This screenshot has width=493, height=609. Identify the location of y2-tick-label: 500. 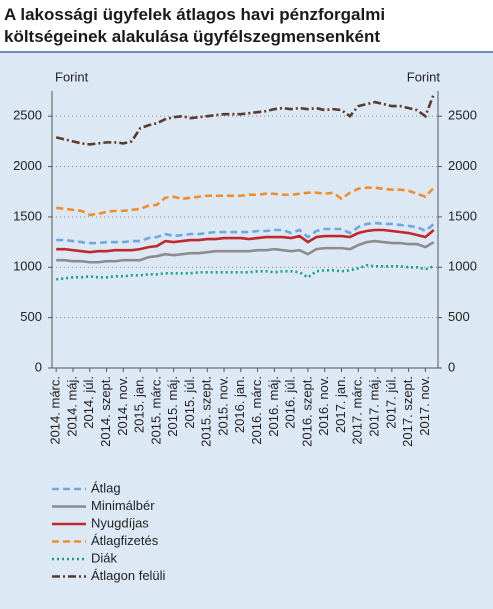
(459, 316).